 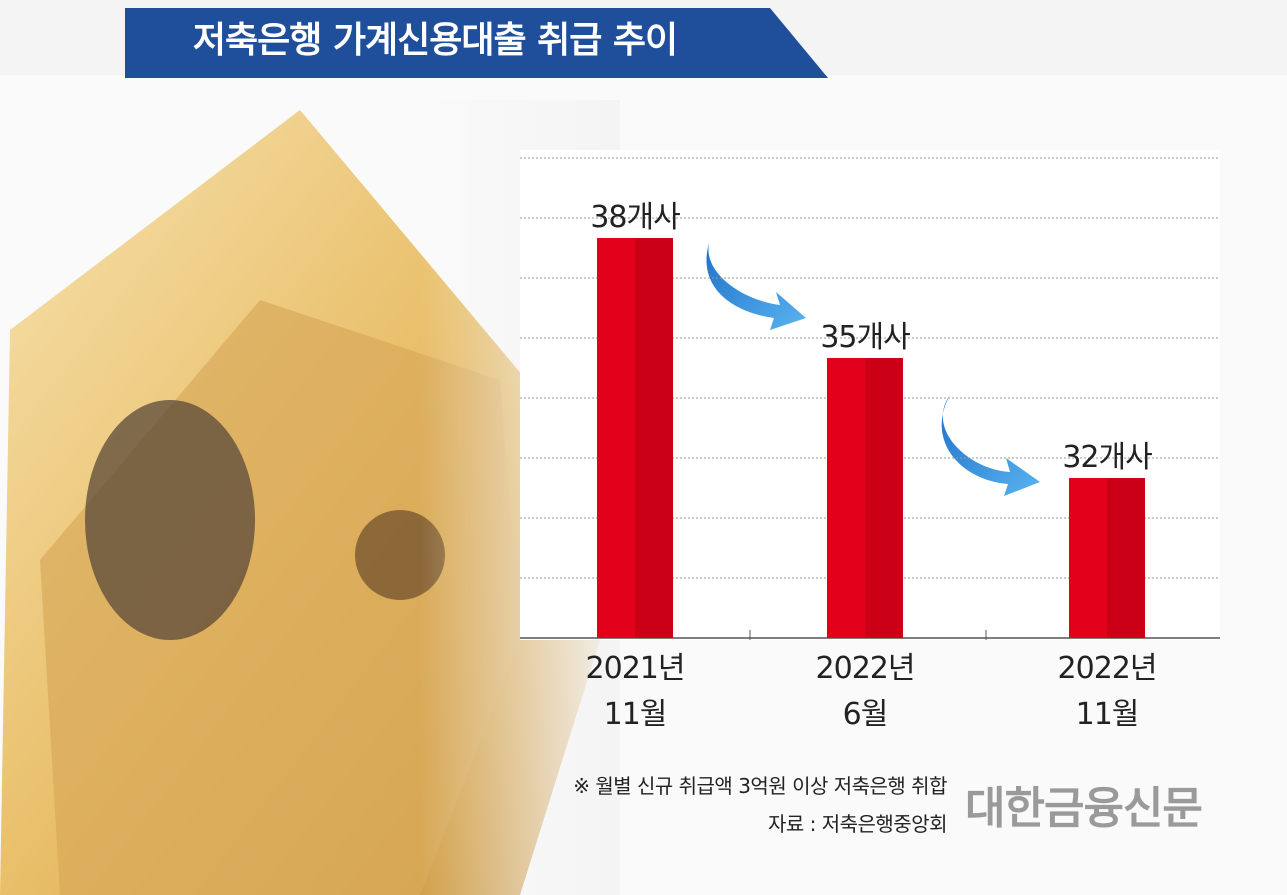 What do you see at coordinates (1084, 808) in the screenshot?
I see `publisher-logo: 대한금융신문` at bounding box center [1084, 808].